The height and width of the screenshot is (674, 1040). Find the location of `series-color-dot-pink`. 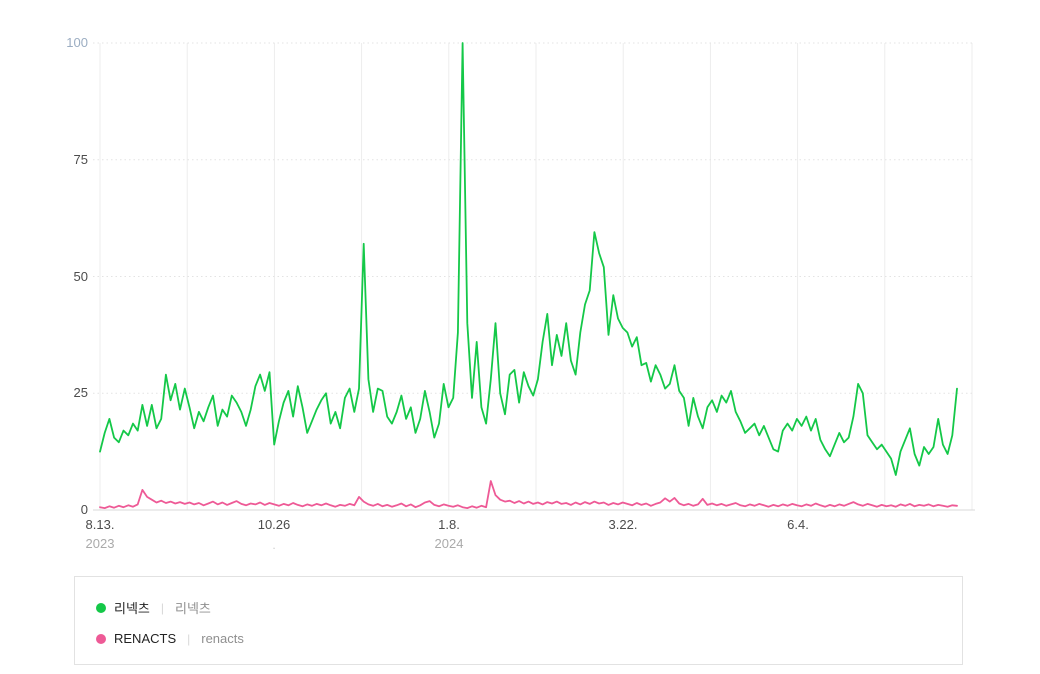

series-color-dot-pink is located at coordinates (101, 638).